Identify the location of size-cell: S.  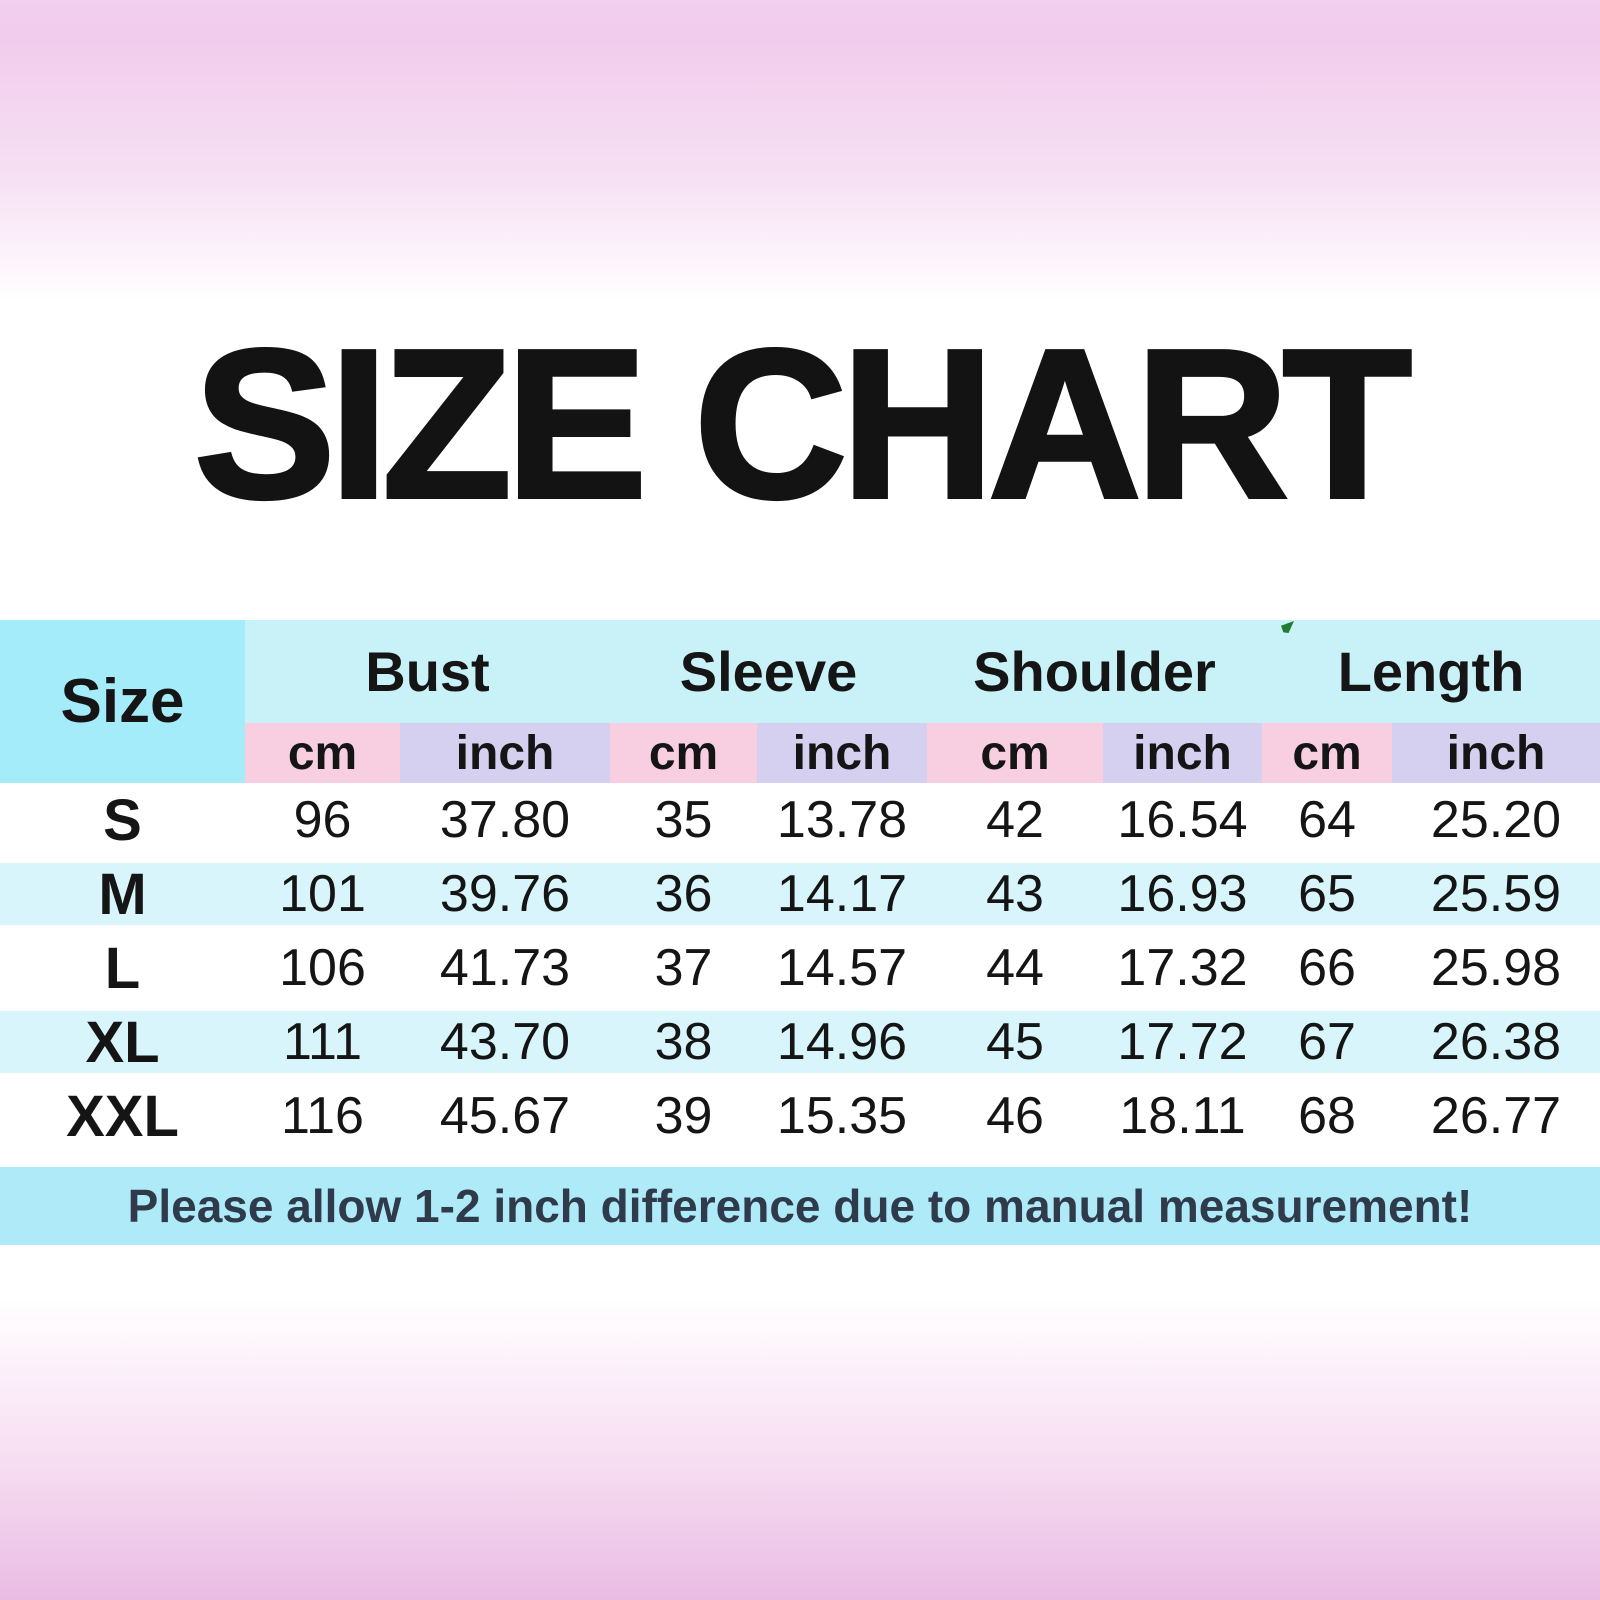
(122, 820).